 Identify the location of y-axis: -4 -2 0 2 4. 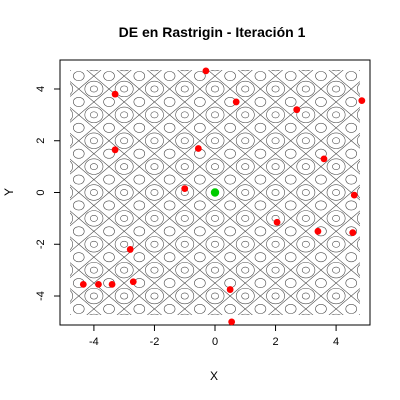
(48, 193).